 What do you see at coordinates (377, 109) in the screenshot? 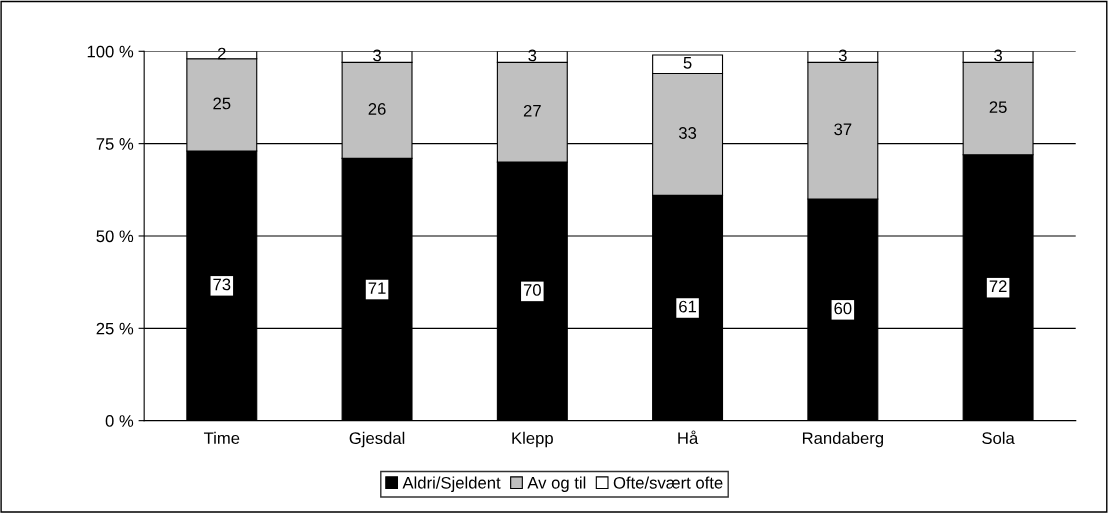
I see `data-label: 26` at bounding box center [377, 109].